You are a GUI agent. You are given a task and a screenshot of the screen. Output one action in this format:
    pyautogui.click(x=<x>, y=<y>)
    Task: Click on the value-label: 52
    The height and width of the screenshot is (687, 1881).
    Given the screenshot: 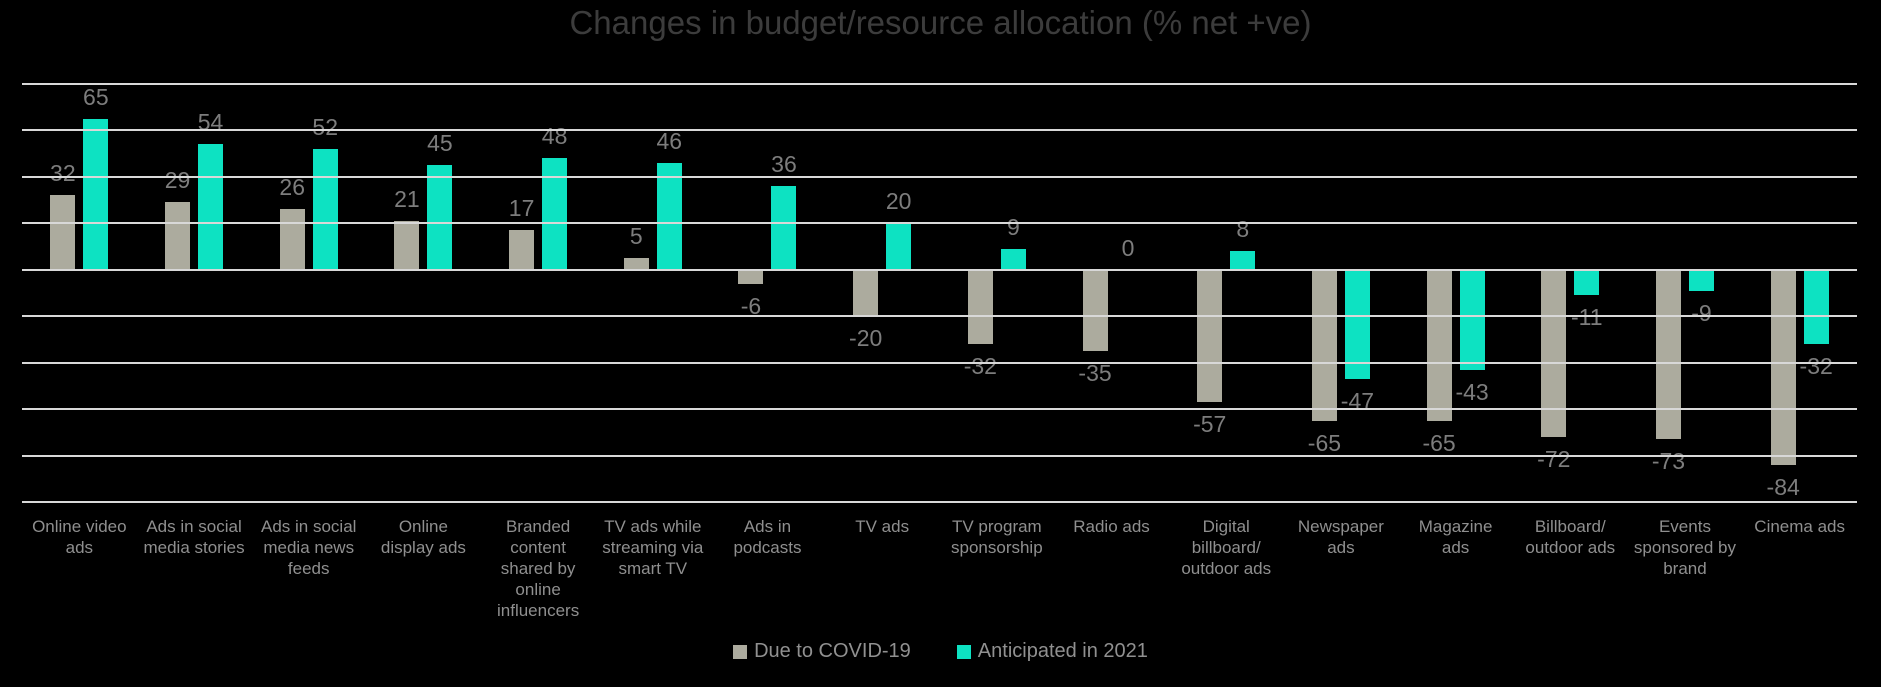 What is the action you would take?
    pyautogui.click(x=325, y=127)
    